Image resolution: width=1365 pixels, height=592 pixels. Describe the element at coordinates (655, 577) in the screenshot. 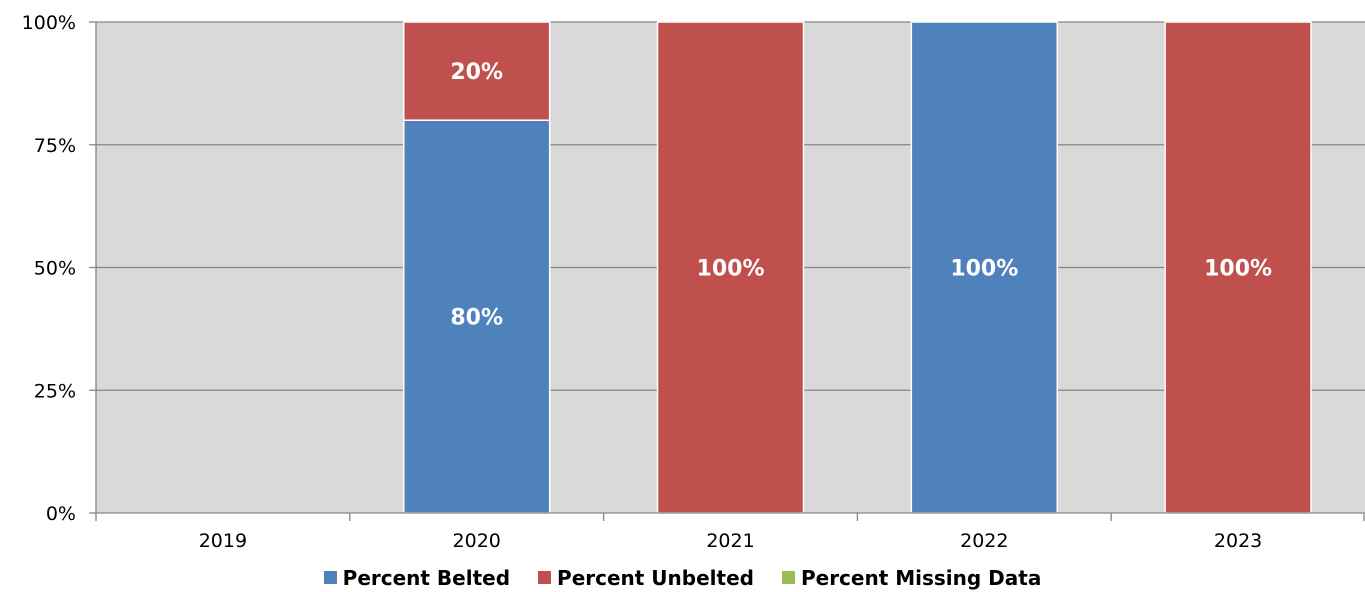

I see `legend-label: Percent Unbelted` at that location.